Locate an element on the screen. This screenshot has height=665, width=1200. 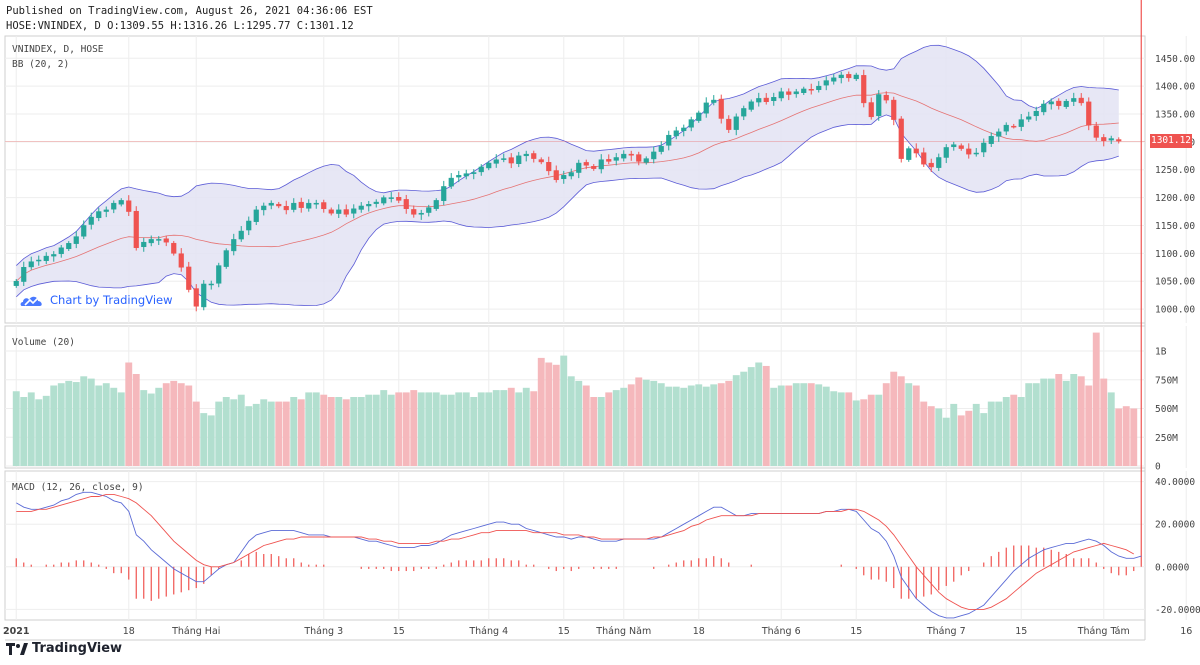
price-tick-label: 1050.00 is located at coordinates (1175, 282).